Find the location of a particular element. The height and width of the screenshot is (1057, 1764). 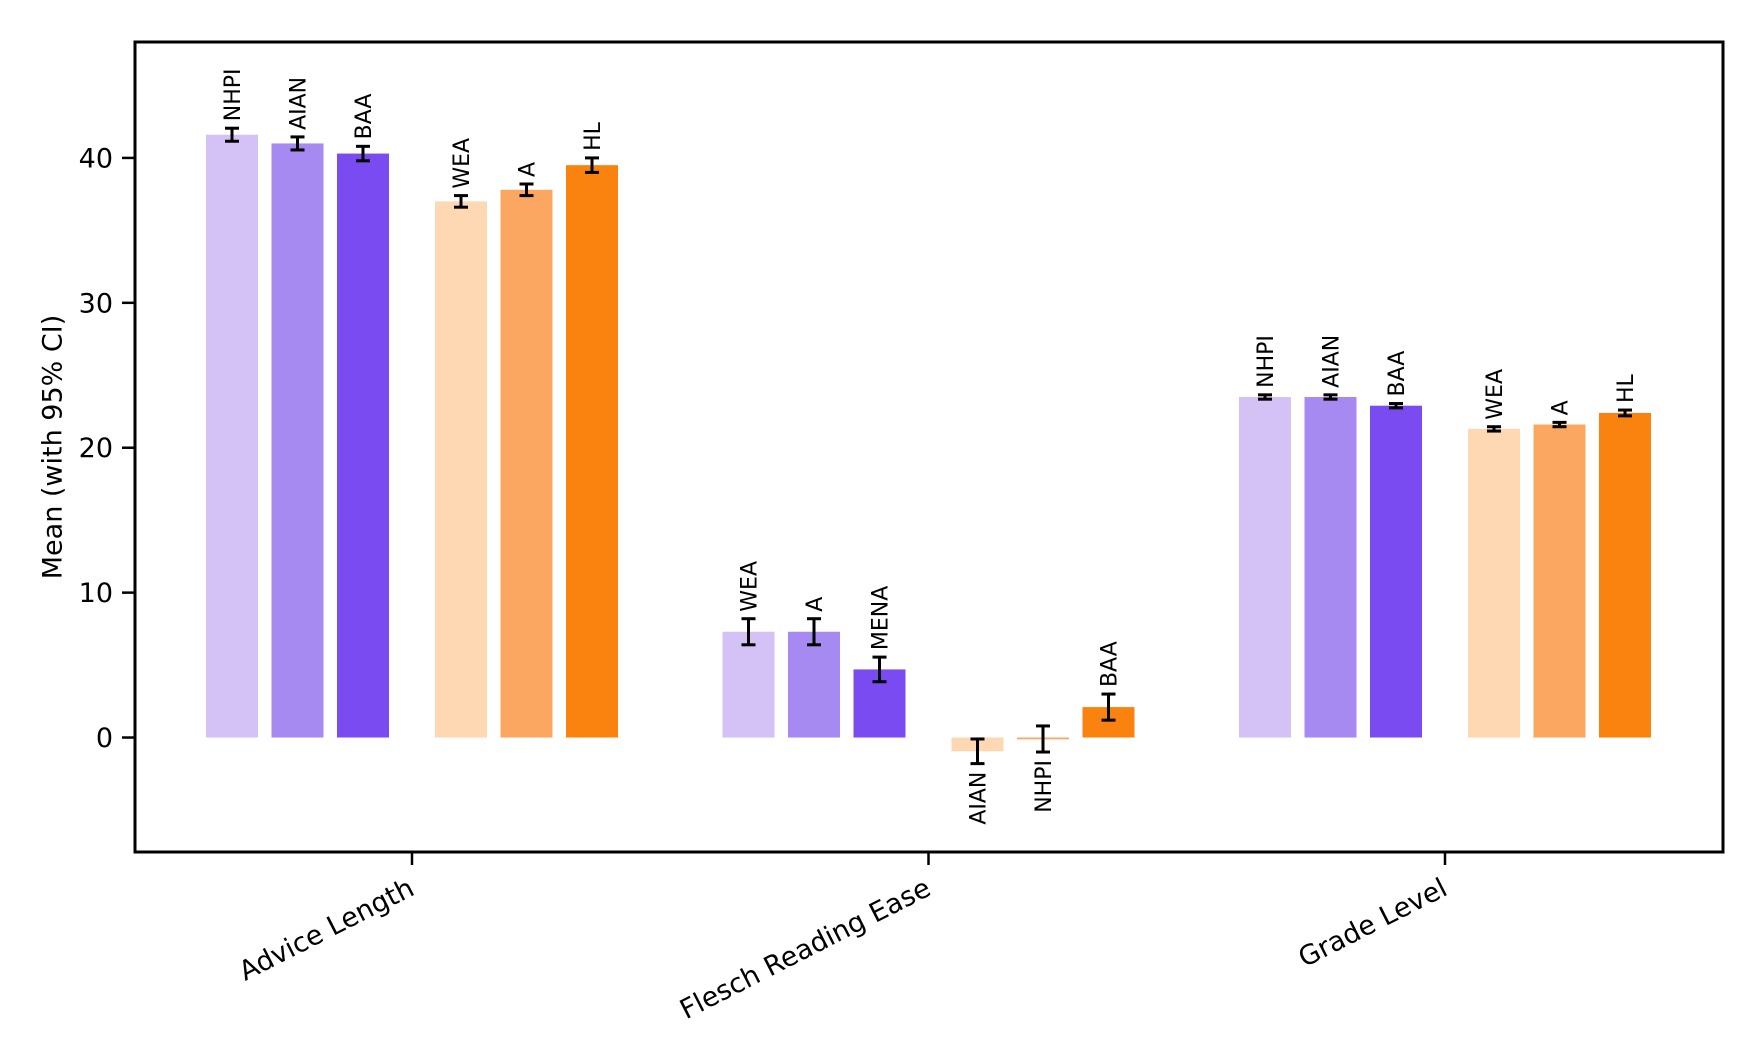

y-tick-label-40: 40 is located at coordinates (96, 158).